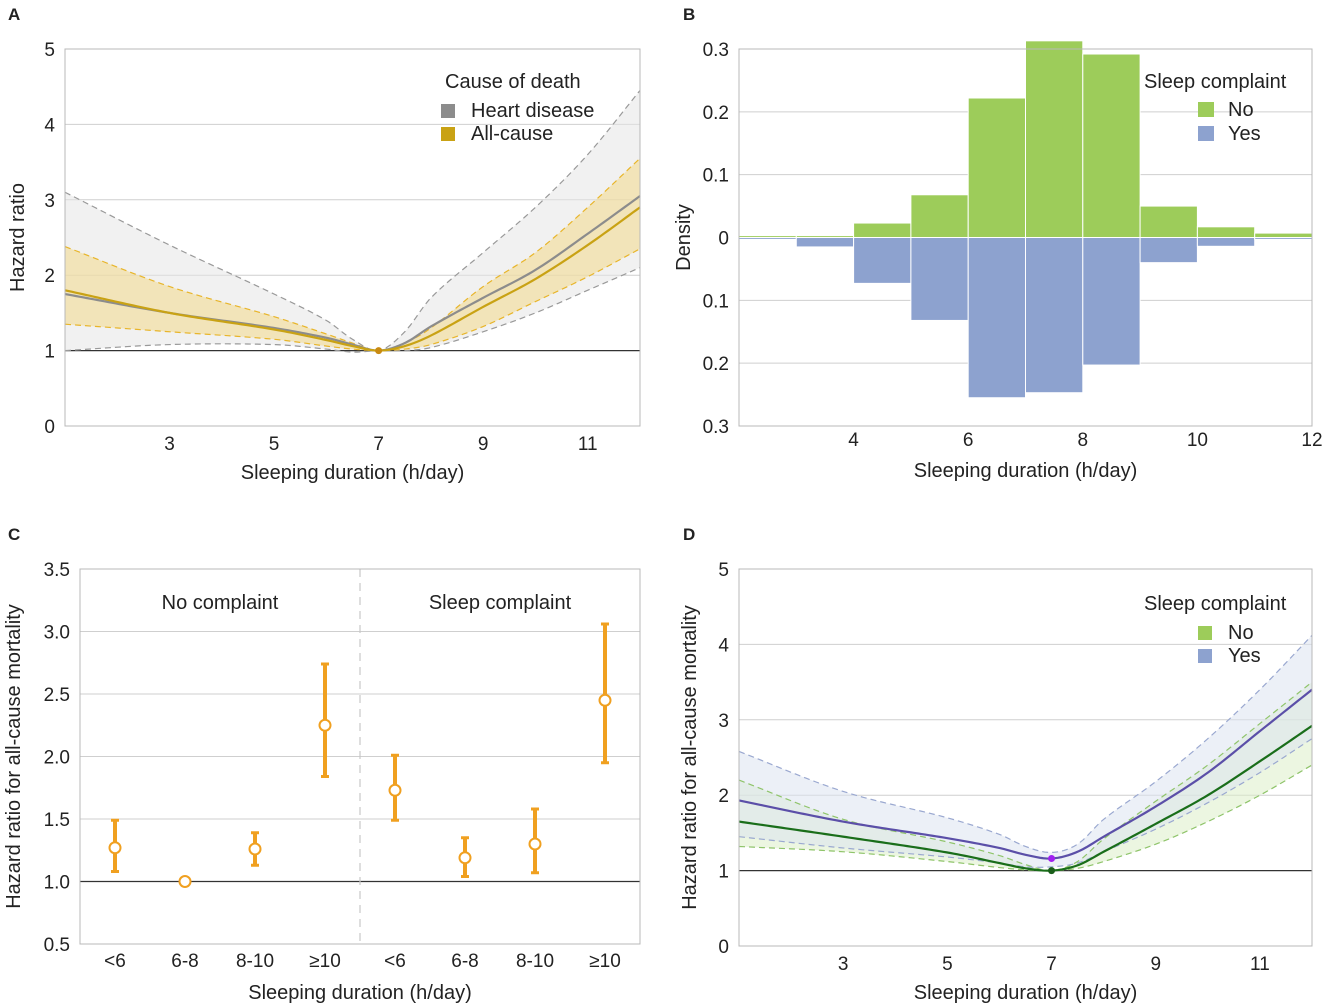 The height and width of the screenshot is (1007, 1325). What do you see at coordinates (220, 603) in the screenshot?
I see `group-label: No complaint` at bounding box center [220, 603].